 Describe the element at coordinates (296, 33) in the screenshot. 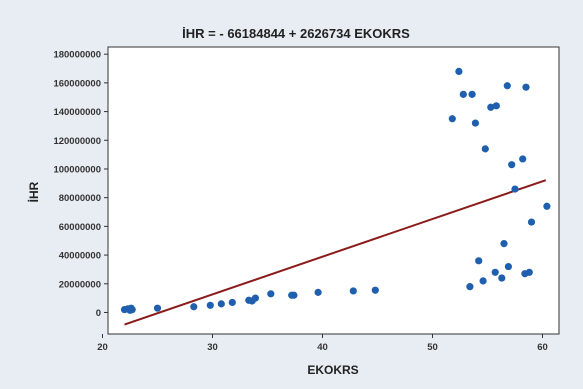

I see `chart-title: İHR = - 66184844 + 2626734 EKOKRS` at that location.